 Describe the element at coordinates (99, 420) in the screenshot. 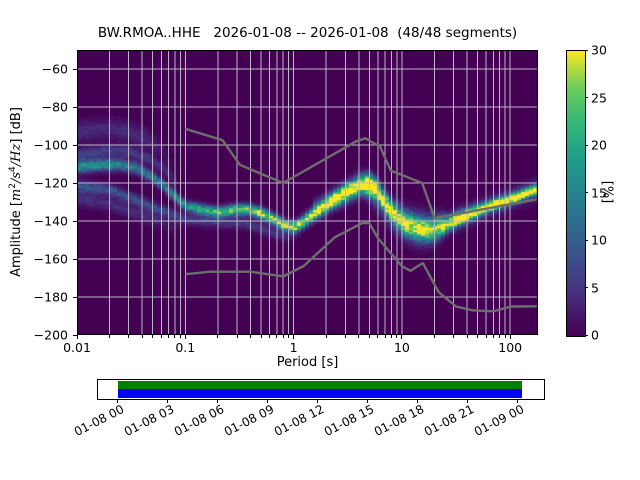

I see `timeline-tick-label: 01-08 00` at that location.